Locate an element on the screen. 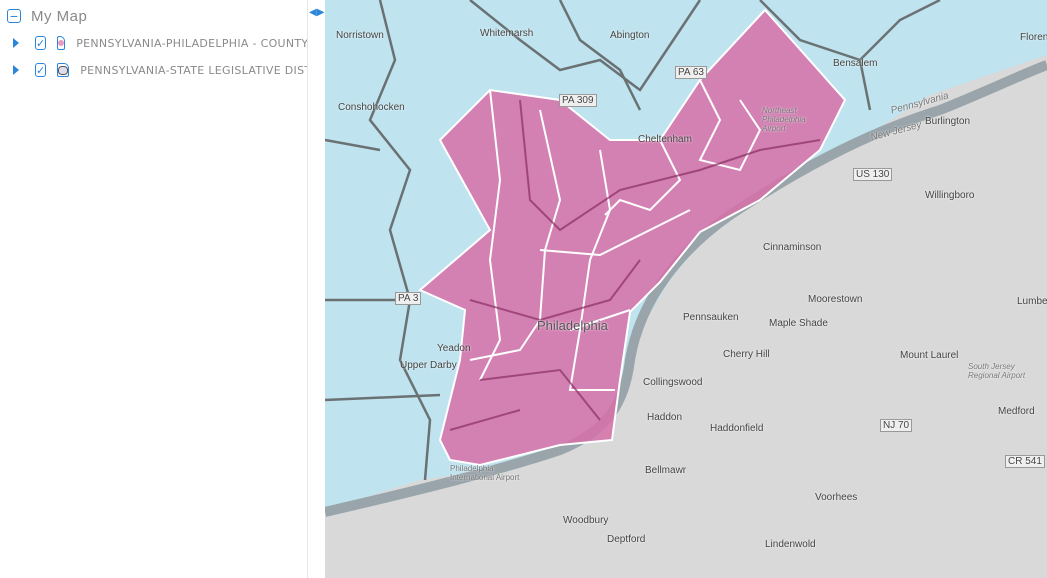 The image size is (1047, 578). map-label: Willingboro is located at coordinates (950, 195).